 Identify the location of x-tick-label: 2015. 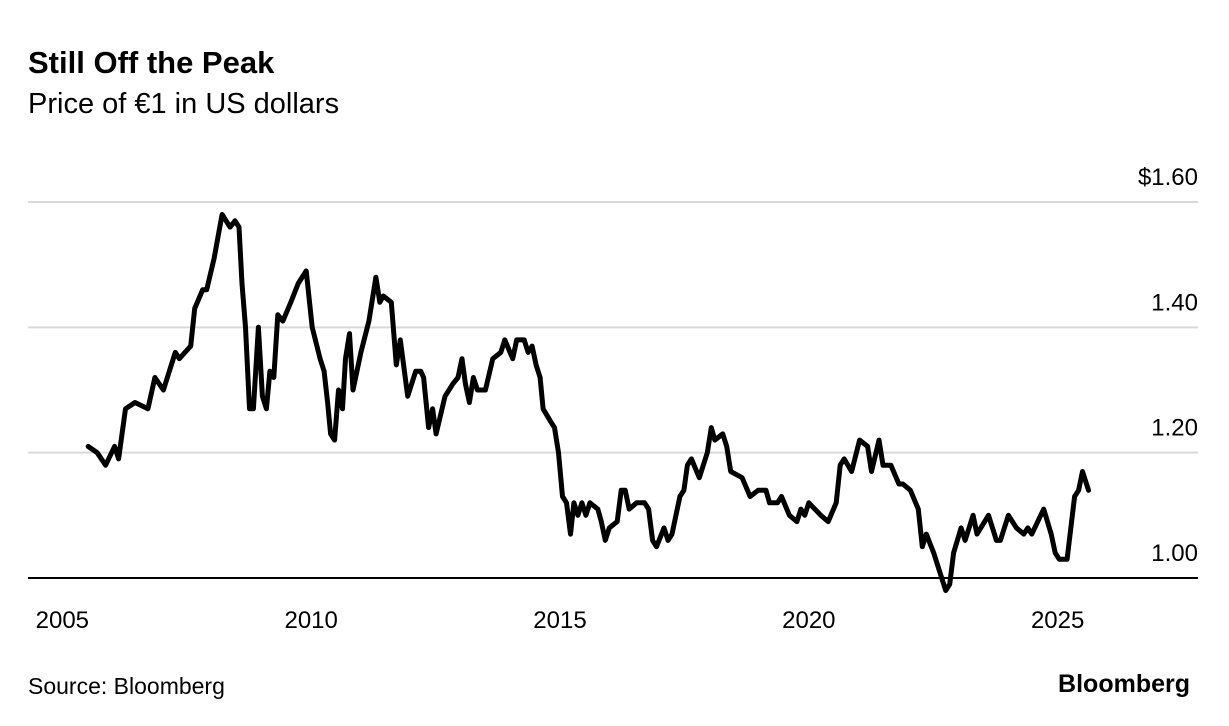
(559, 620).